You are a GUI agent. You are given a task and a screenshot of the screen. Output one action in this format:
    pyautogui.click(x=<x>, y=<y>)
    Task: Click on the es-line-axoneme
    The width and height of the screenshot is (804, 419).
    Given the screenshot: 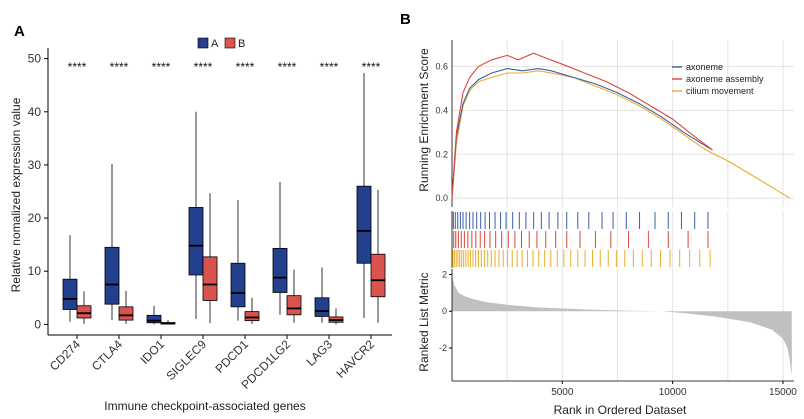 What is the action you would take?
    pyautogui.click(x=582, y=133)
    